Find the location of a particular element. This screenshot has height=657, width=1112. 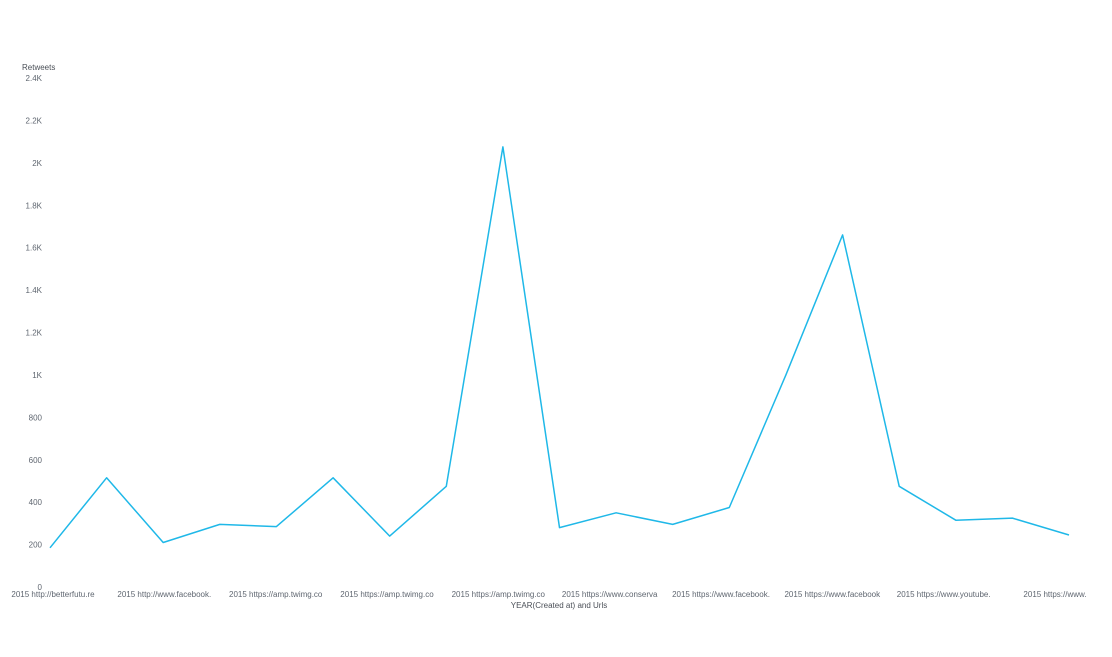

y-tick-label: 1.4K is located at coordinates (34, 290).